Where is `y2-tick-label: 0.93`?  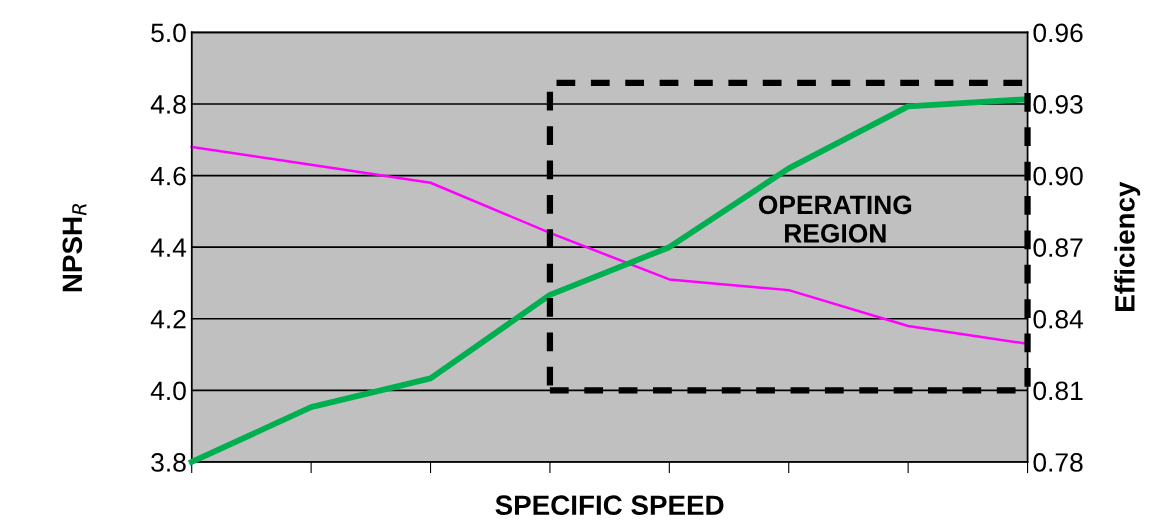 y2-tick-label: 0.93 is located at coordinates (1058, 104).